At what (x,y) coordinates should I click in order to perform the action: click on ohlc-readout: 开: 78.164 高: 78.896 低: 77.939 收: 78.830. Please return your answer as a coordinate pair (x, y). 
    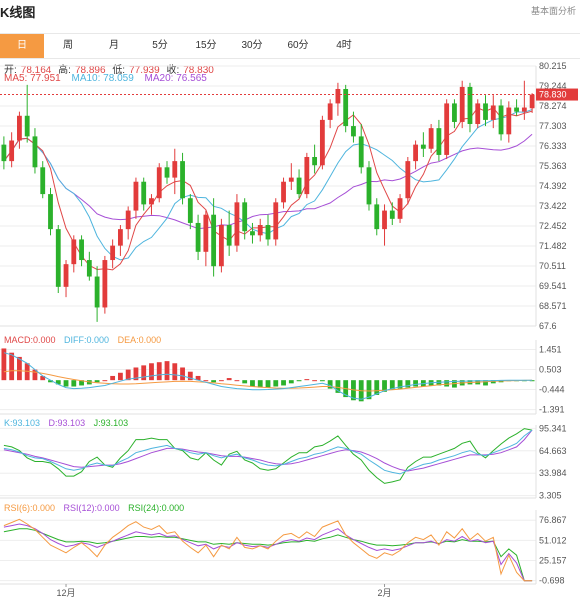
    Looking at the image, I should click on (111, 68).